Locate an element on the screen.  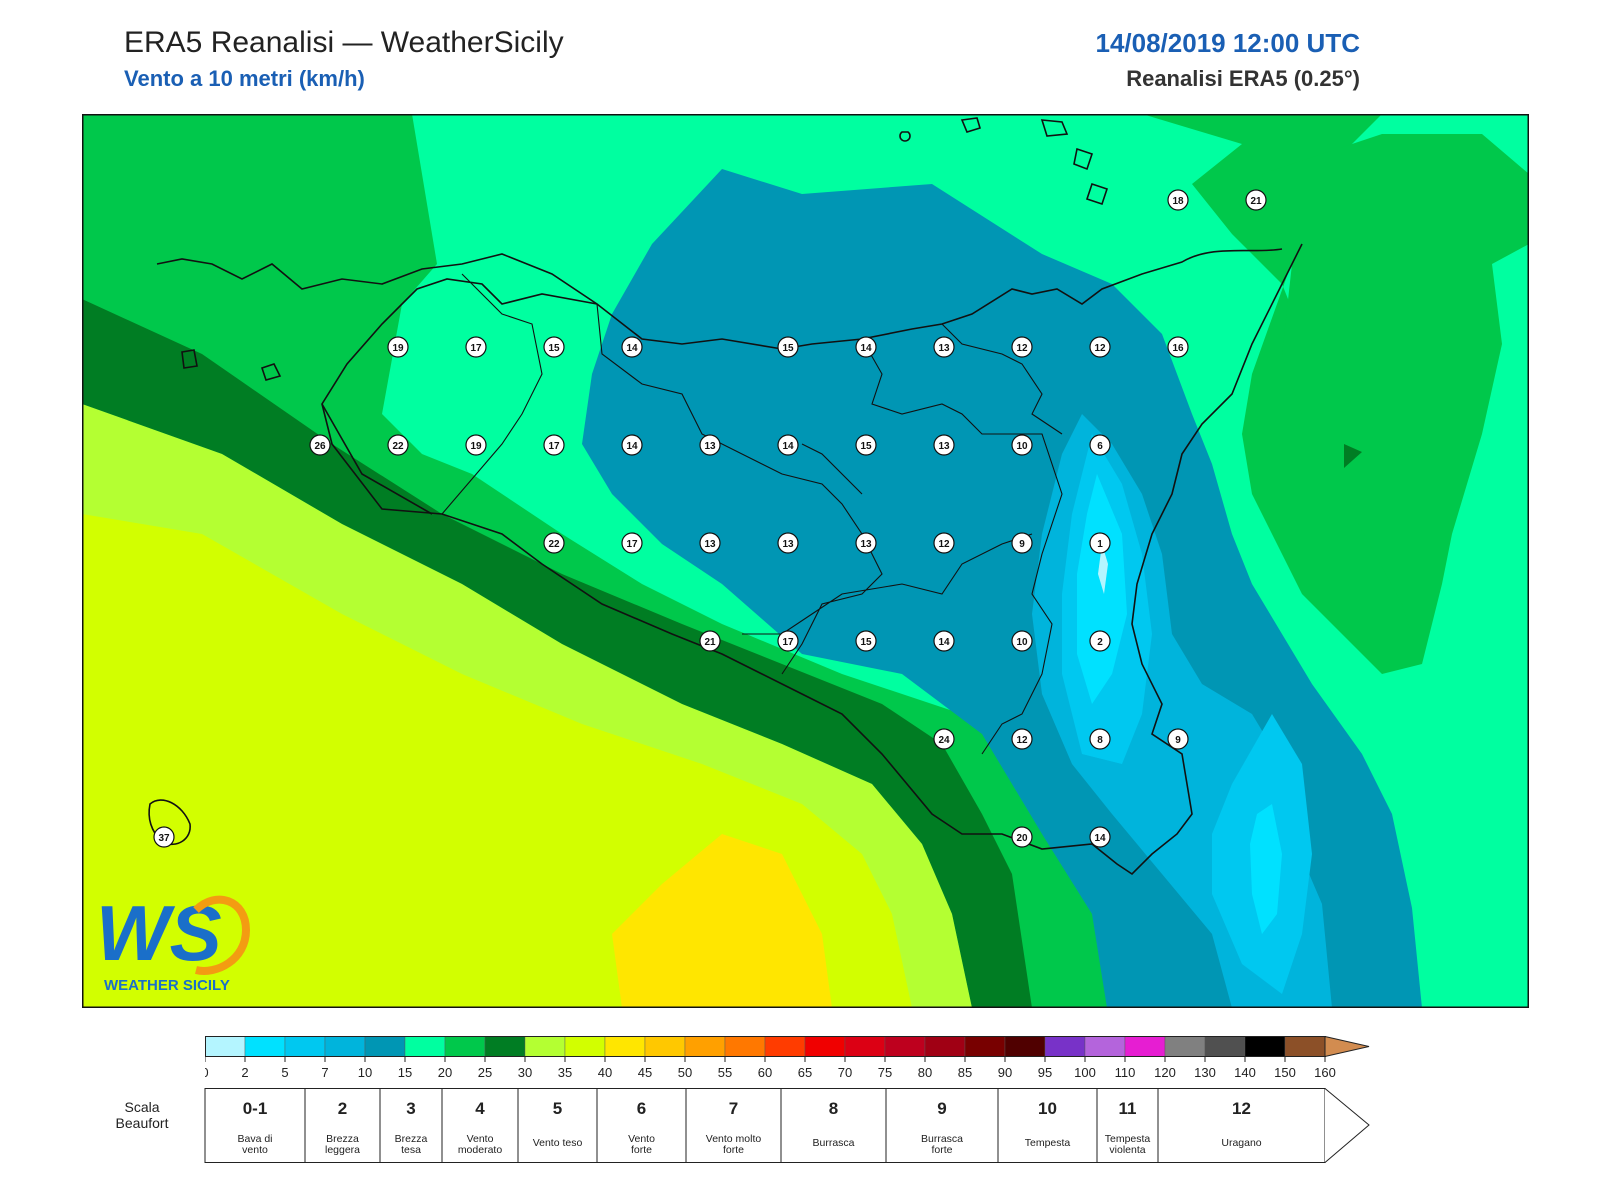
colorbar-tick-label: 100 is located at coordinates (1085, 1072).